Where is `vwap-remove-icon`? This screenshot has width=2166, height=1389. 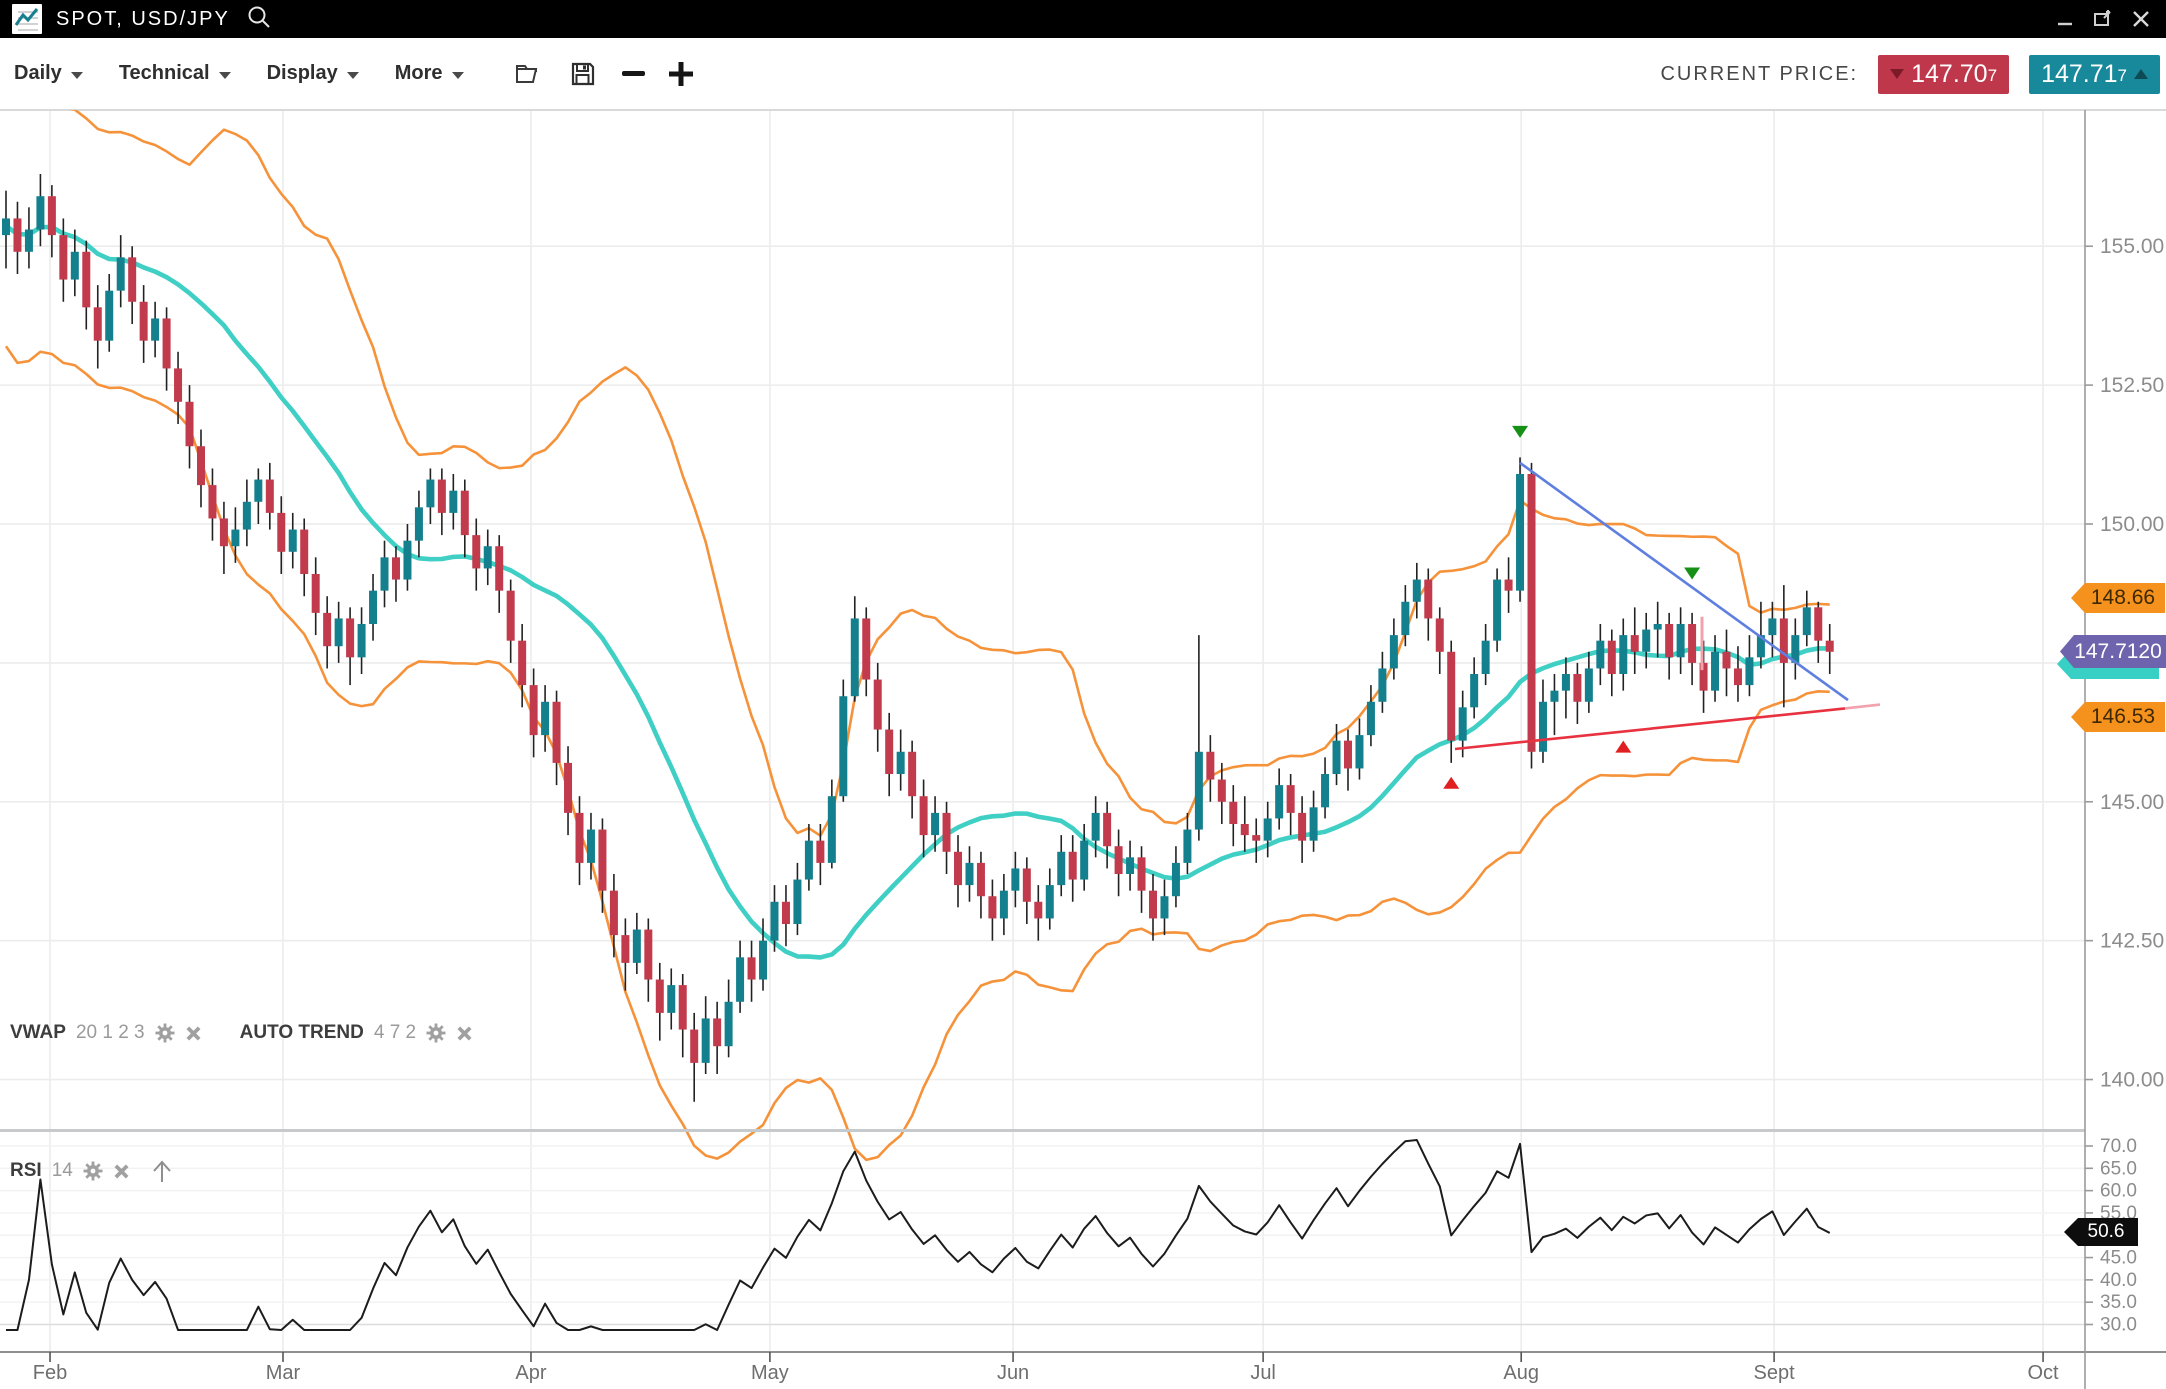 vwap-remove-icon is located at coordinates (193, 1033).